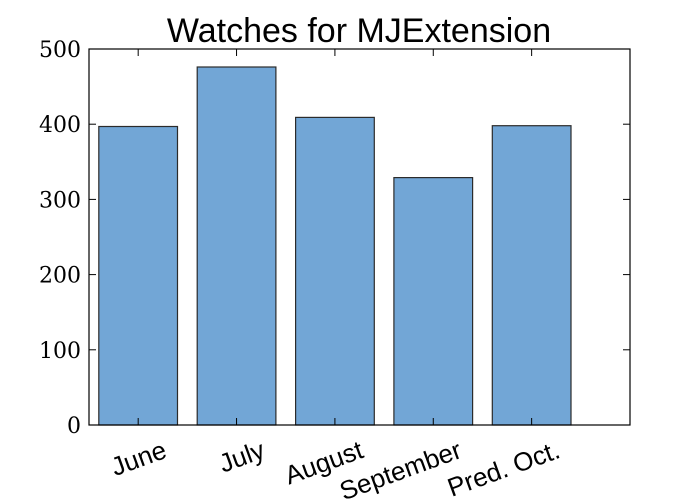  I want to click on y-tick-label: 300, so click(60, 200).